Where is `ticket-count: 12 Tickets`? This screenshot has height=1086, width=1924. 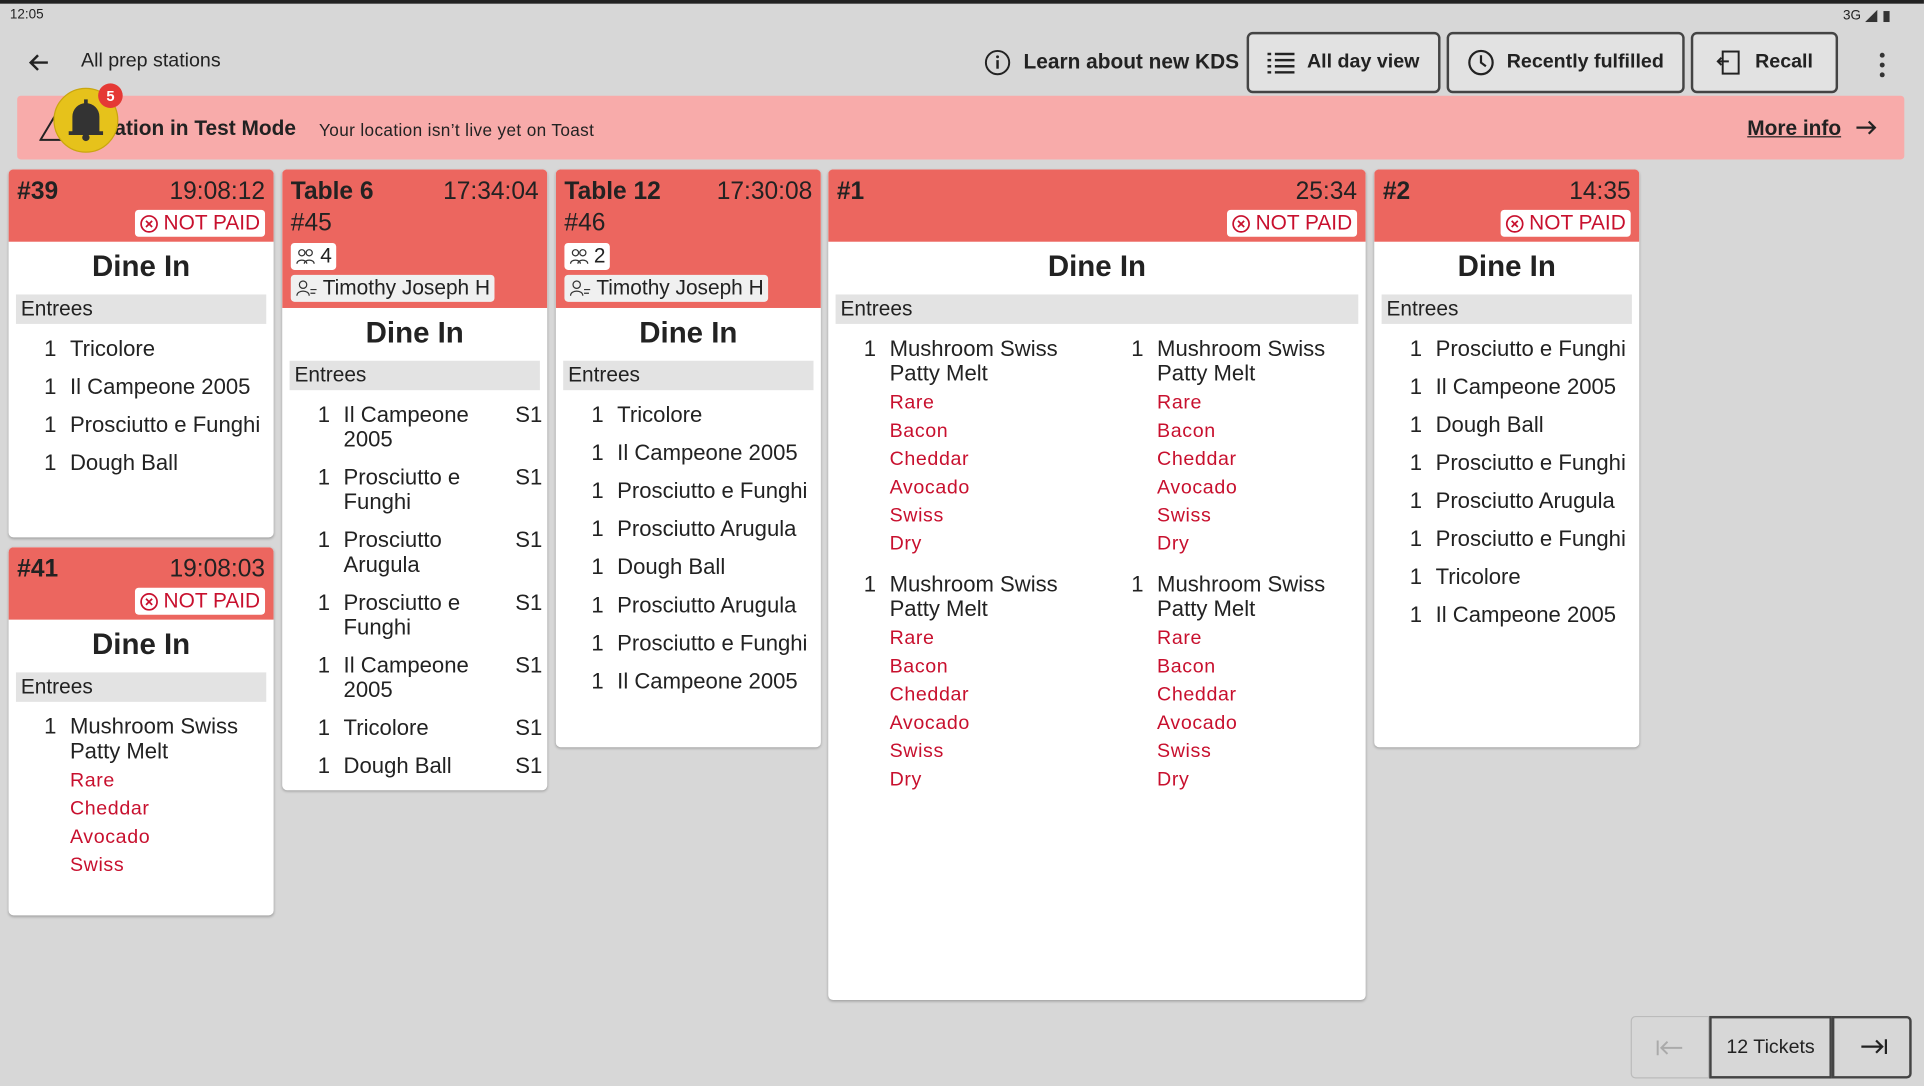
ticket-count: 12 Tickets is located at coordinates (1770, 1047).